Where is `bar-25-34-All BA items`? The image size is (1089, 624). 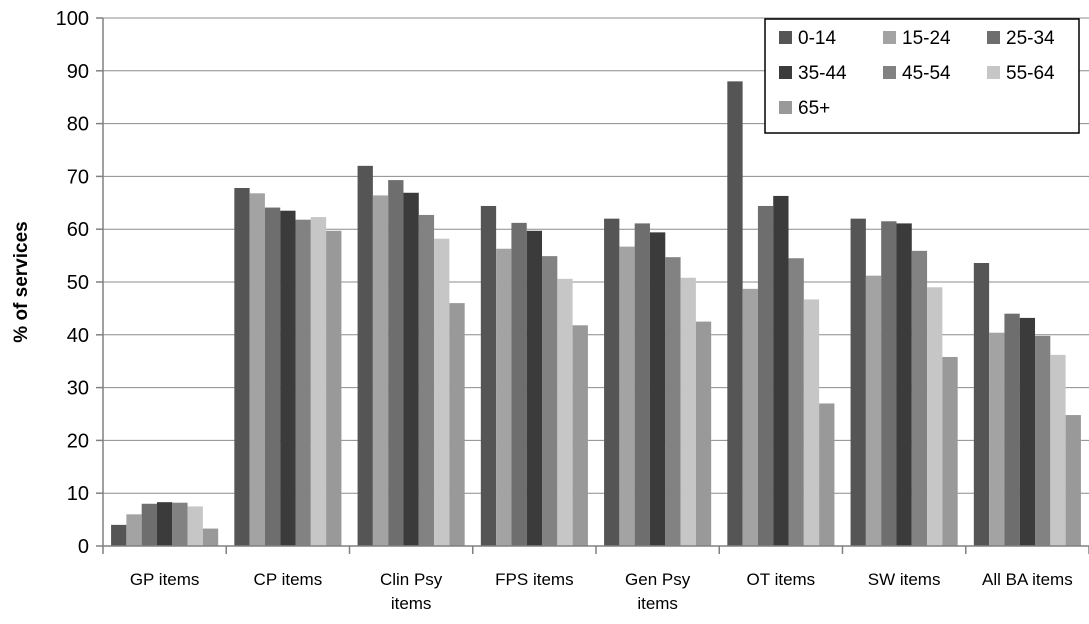
bar-25-34-All BA items is located at coordinates (1012, 429).